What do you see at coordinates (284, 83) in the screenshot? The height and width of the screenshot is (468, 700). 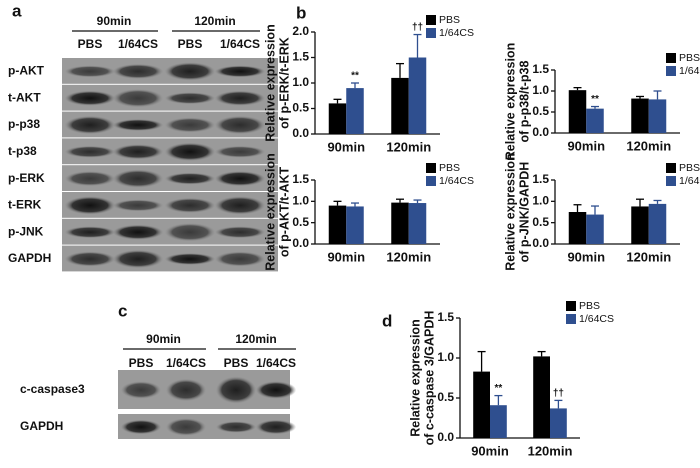 I see `y-axis-label: of p-ERK/t-ERK` at bounding box center [284, 83].